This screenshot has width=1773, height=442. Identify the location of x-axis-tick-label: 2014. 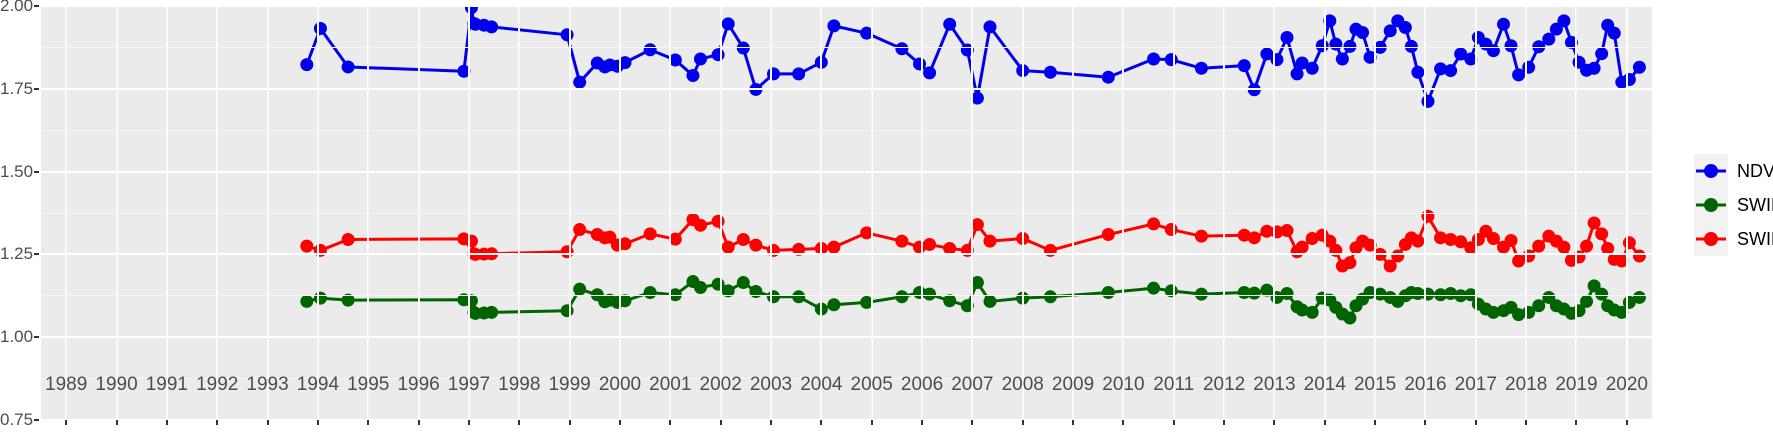
(1324, 384).